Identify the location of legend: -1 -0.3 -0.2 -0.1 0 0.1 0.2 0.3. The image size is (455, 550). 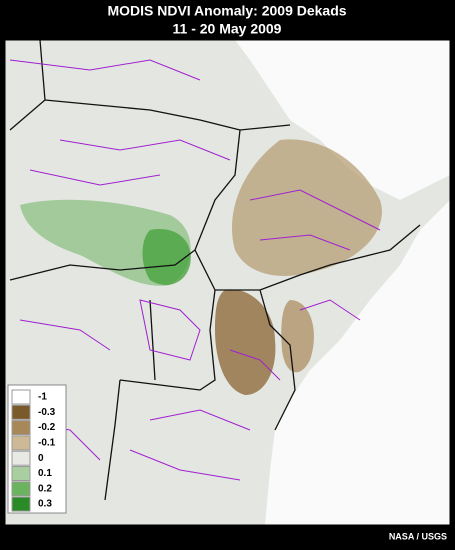
(37, 449).